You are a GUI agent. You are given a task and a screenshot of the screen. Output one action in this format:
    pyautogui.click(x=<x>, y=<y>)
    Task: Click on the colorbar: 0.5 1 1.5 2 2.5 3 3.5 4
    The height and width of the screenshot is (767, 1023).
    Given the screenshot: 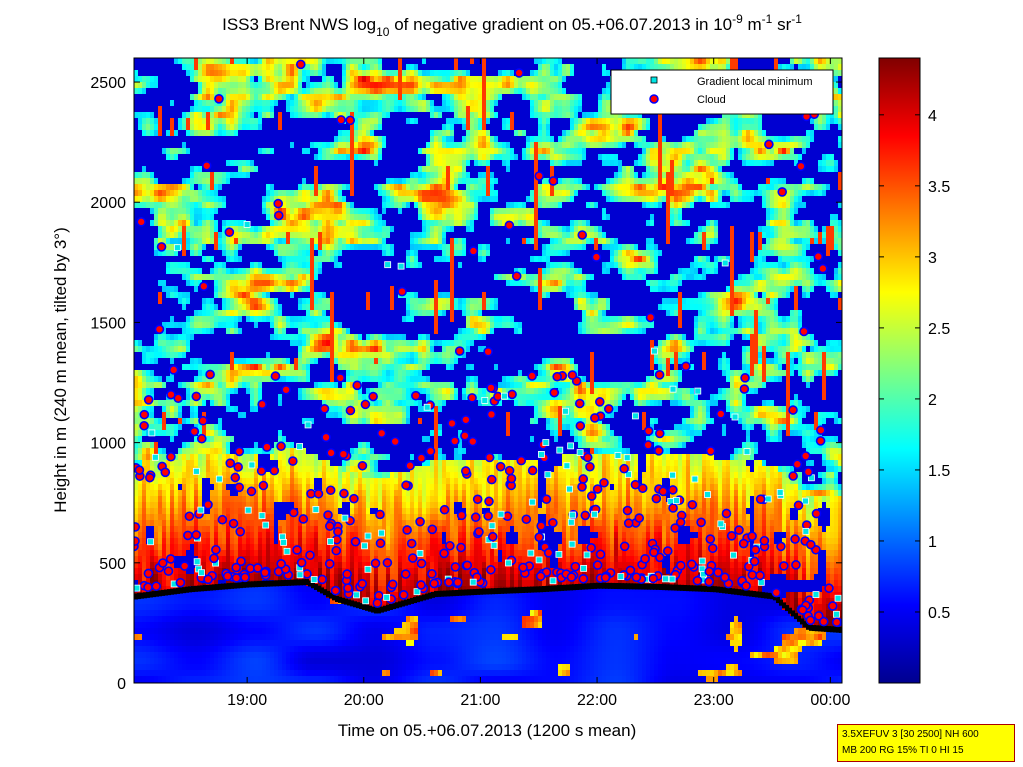 What is the action you would take?
    pyautogui.click(x=914, y=370)
    